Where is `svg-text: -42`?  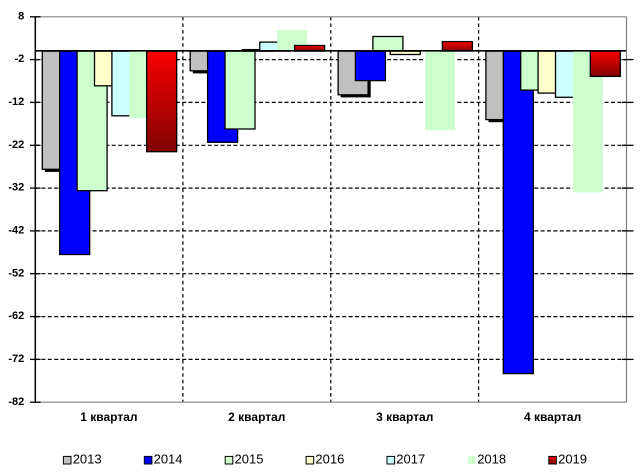
svg-text: -42 is located at coordinates (16, 231).